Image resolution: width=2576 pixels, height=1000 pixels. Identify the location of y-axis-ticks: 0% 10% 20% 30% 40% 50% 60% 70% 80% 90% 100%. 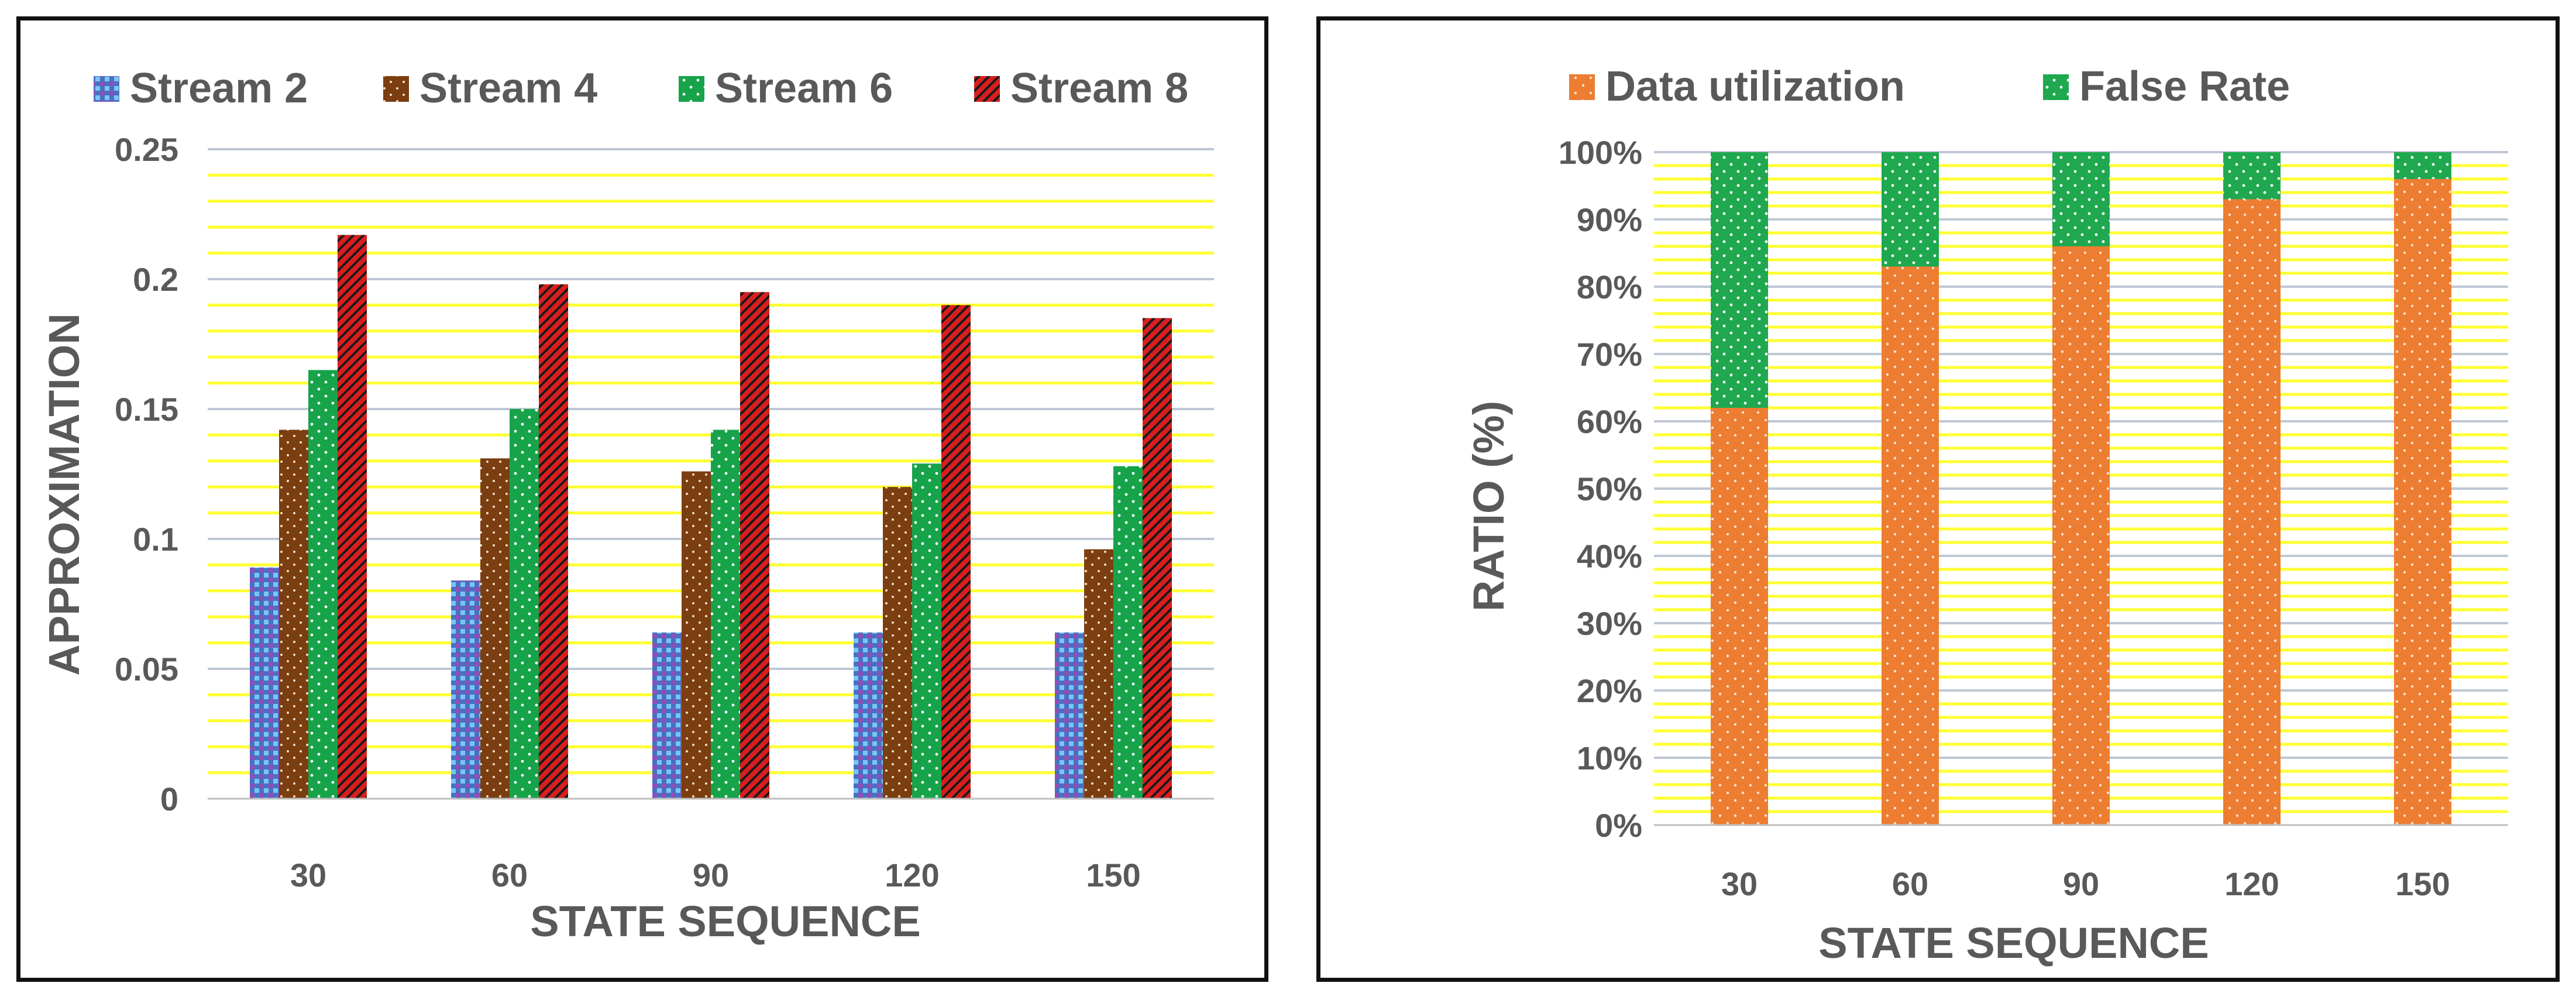
(1600, 489).